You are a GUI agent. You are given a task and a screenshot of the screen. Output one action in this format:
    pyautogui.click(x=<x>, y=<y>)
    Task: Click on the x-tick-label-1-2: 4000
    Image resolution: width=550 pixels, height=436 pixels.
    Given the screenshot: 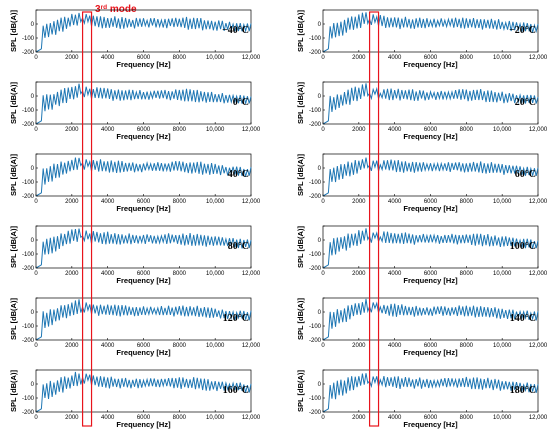 What is the action you would take?
    pyautogui.click(x=108, y=58)
    